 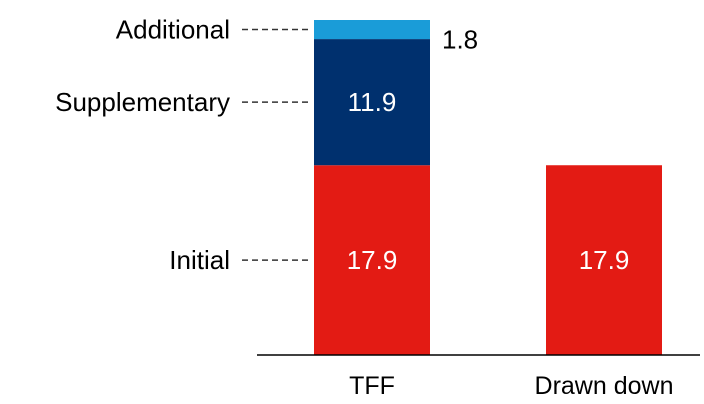 I want to click on legend-label-initial: Initial, so click(x=199, y=260).